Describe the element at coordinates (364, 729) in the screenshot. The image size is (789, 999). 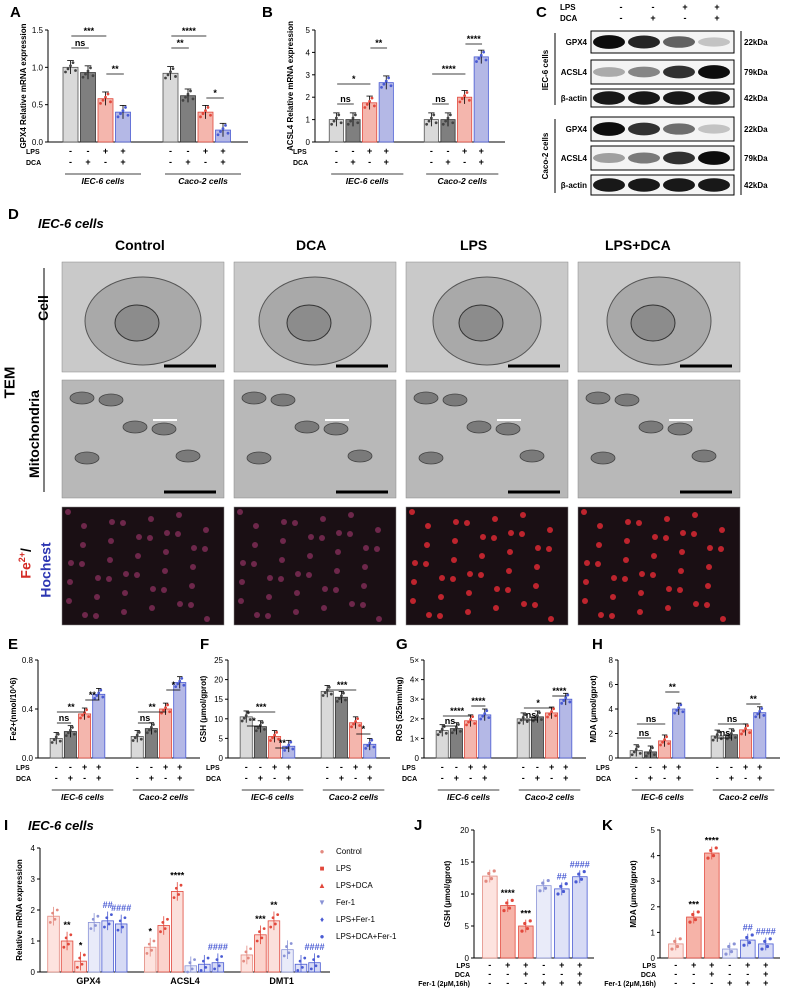
I see `sig-f-5: *` at that location.